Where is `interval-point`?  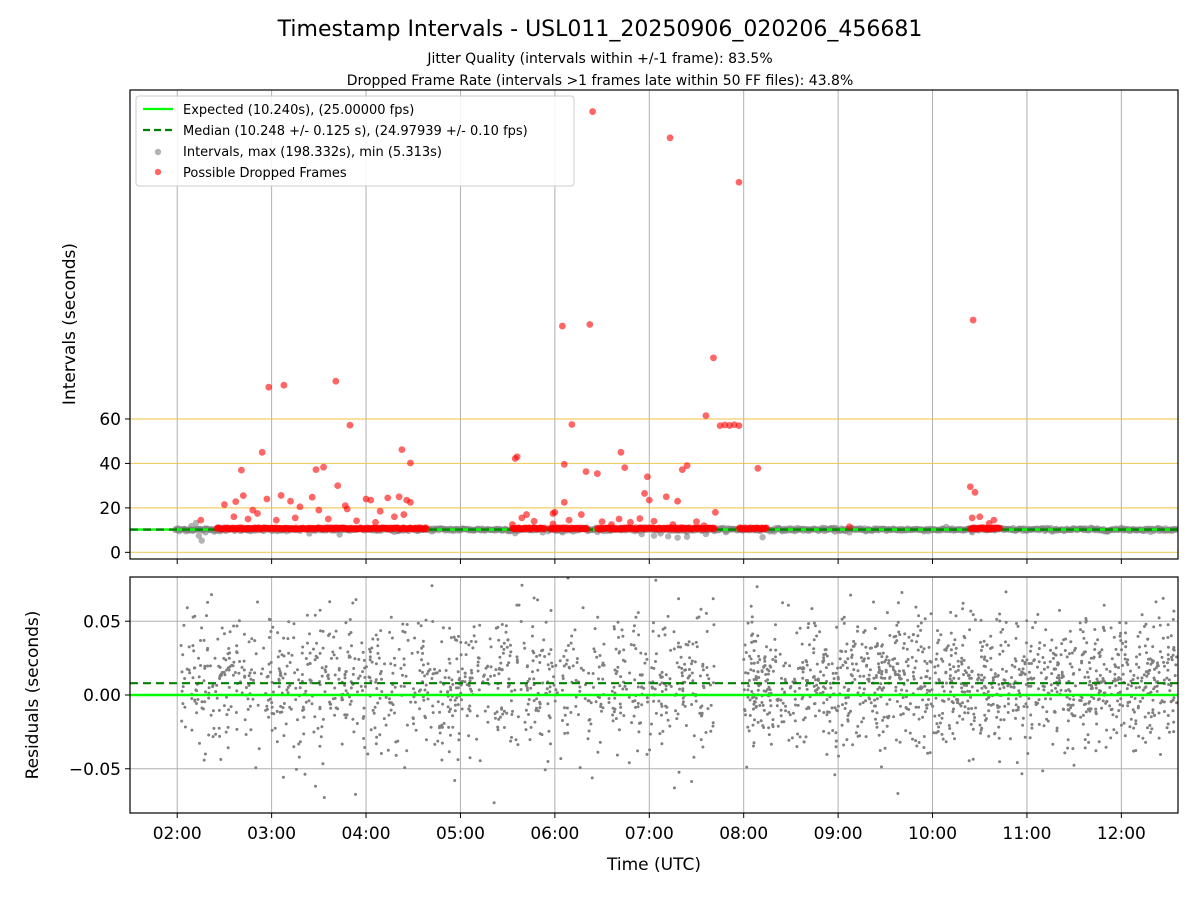 interval-point is located at coordinates (641, 534).